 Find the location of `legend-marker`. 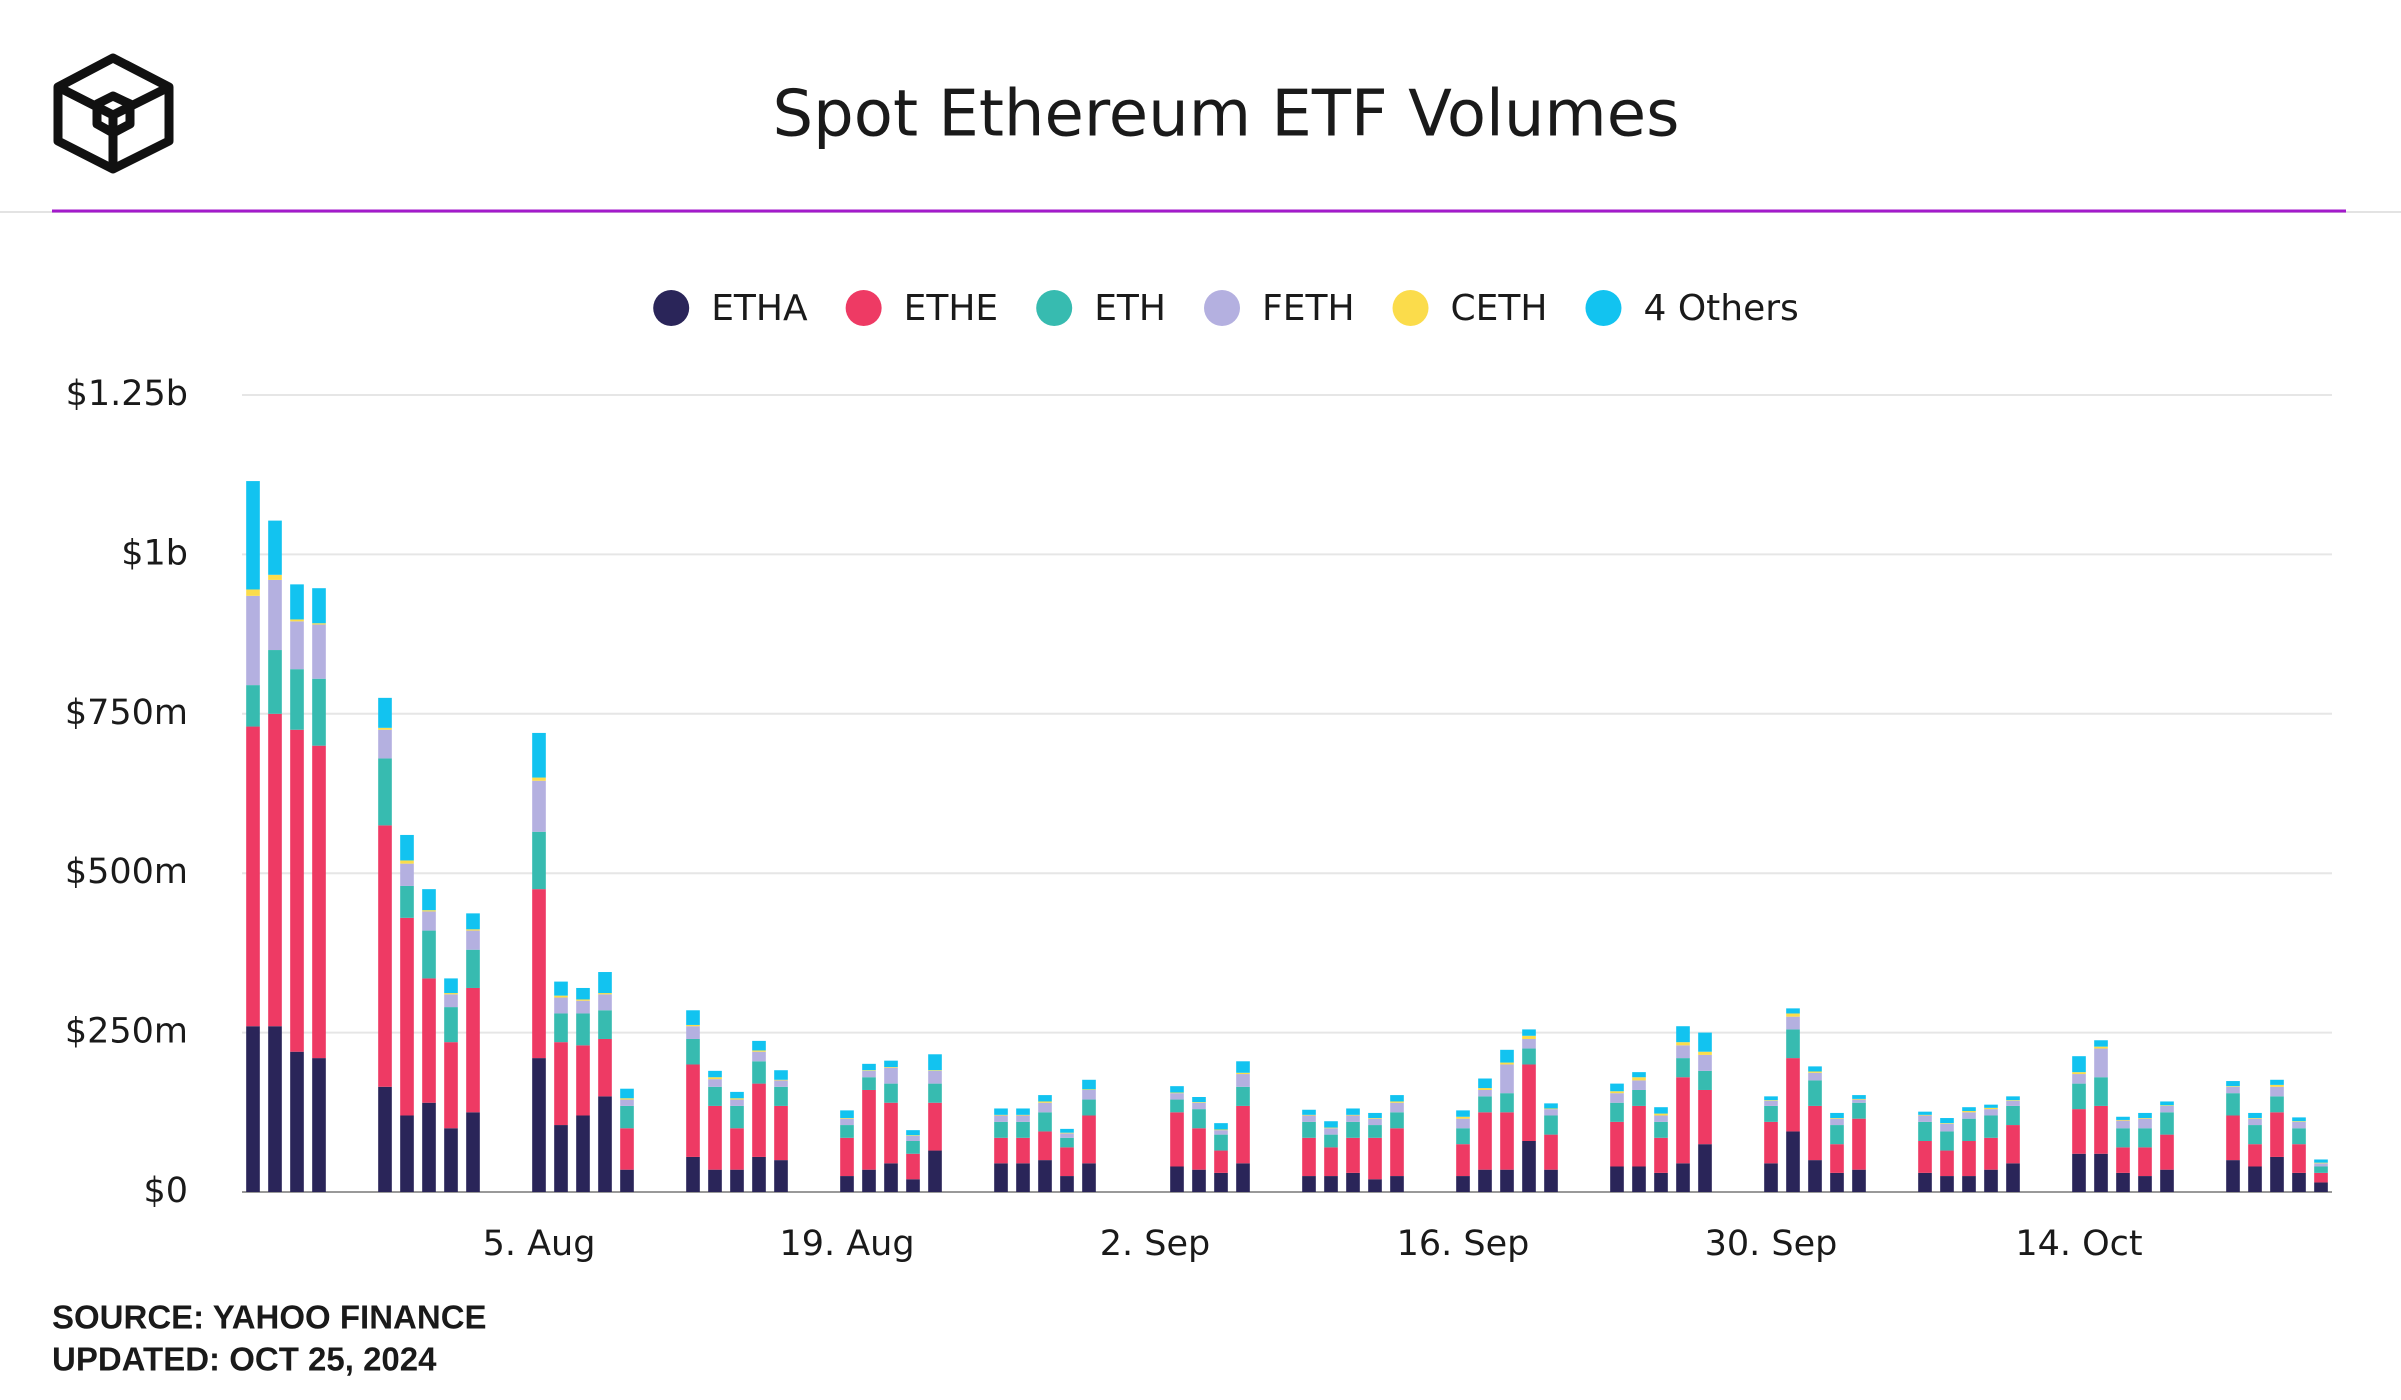

legend-marker is located at coordinates (1222, 308).